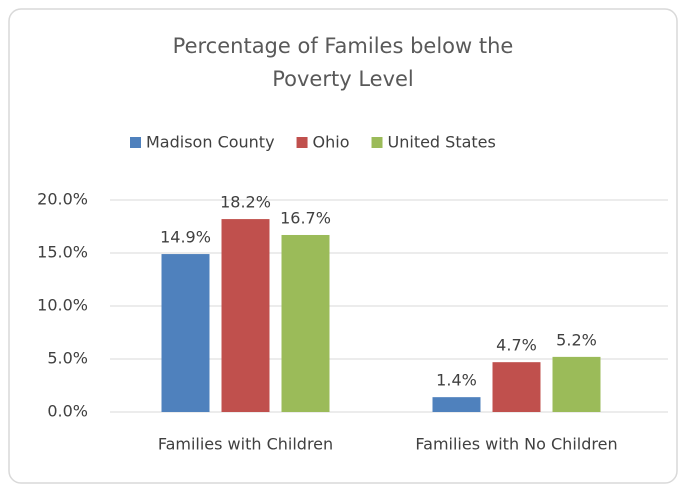 This screenshot has width=686, height=485. What do you see at coordinates (245, 202) in the screenshot?
I see `data-label: 18.2%` at bounding box center [245, 202].